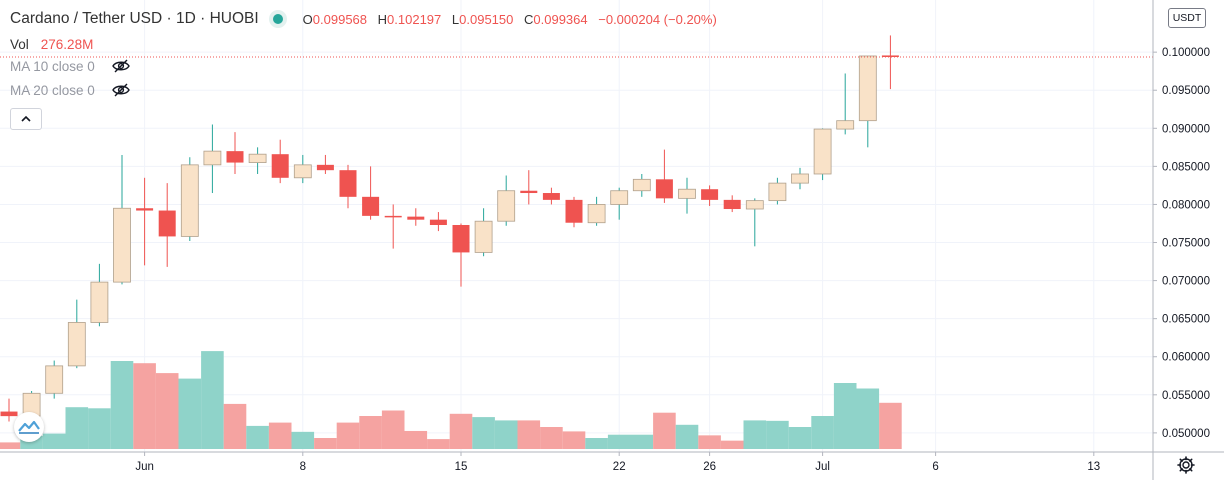 This screenshot has height=480, width=1224. What do you see at coordinates (52, 90) in the screenshot?
I see `ma20-label: MA 20 close 0` at bounding box center [52, 90].